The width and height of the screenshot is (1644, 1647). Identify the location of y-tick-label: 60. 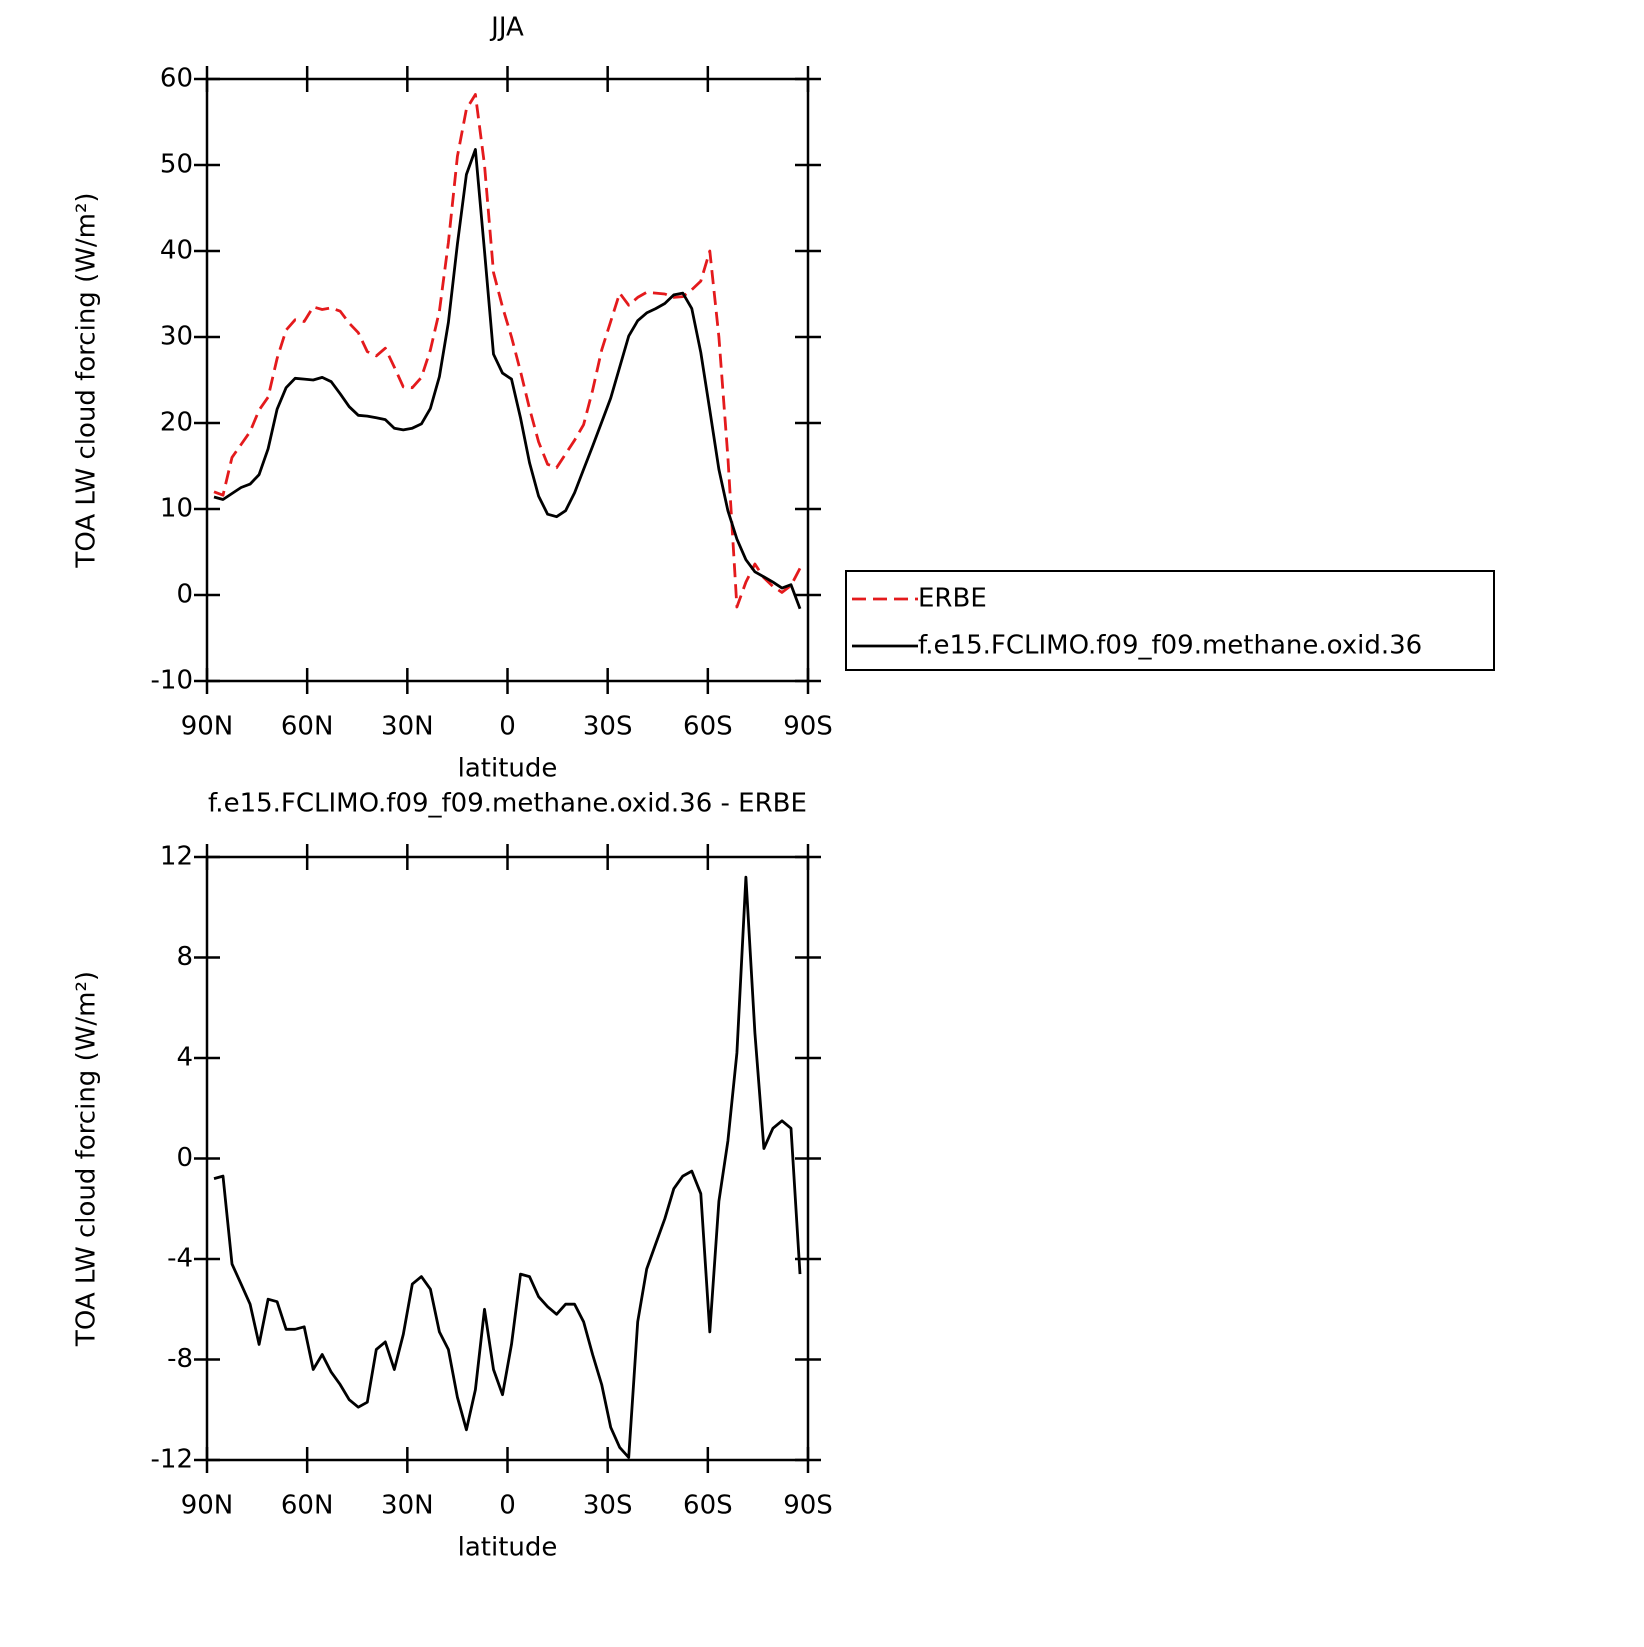
(176, 79).